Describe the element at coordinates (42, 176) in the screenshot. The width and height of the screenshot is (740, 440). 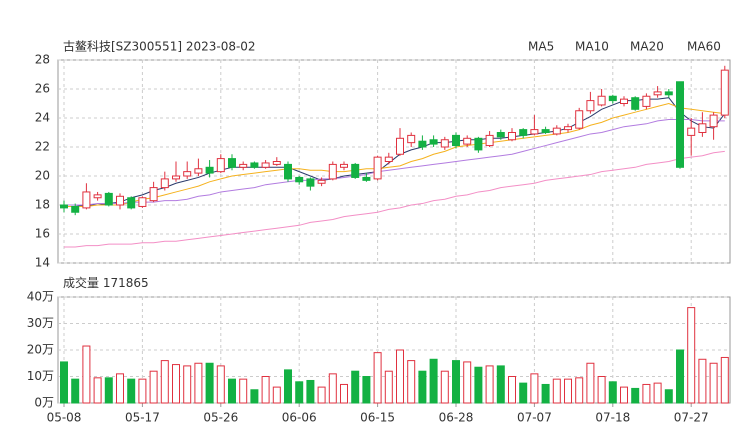
I see `y-tick-label: 20` at that location.